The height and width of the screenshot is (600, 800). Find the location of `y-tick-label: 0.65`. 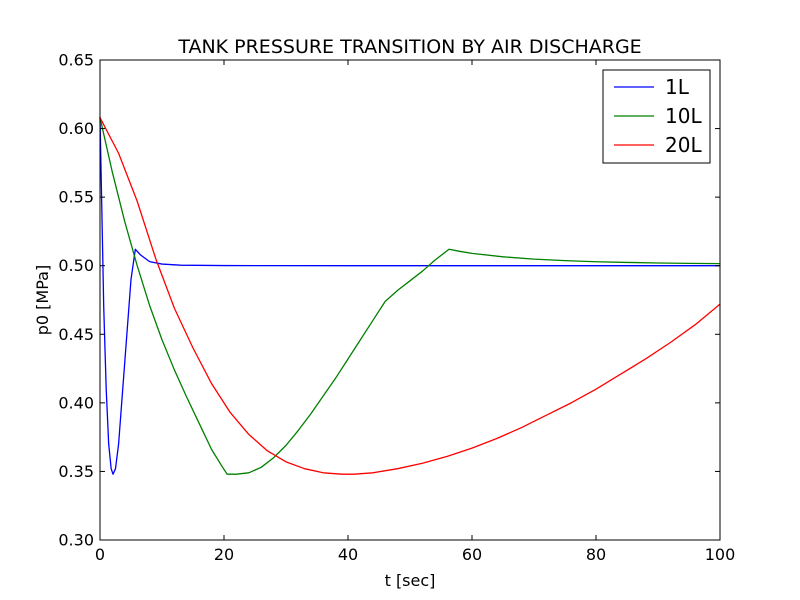

y-tick-label: 0.65 is located at coordinates (76, 60).